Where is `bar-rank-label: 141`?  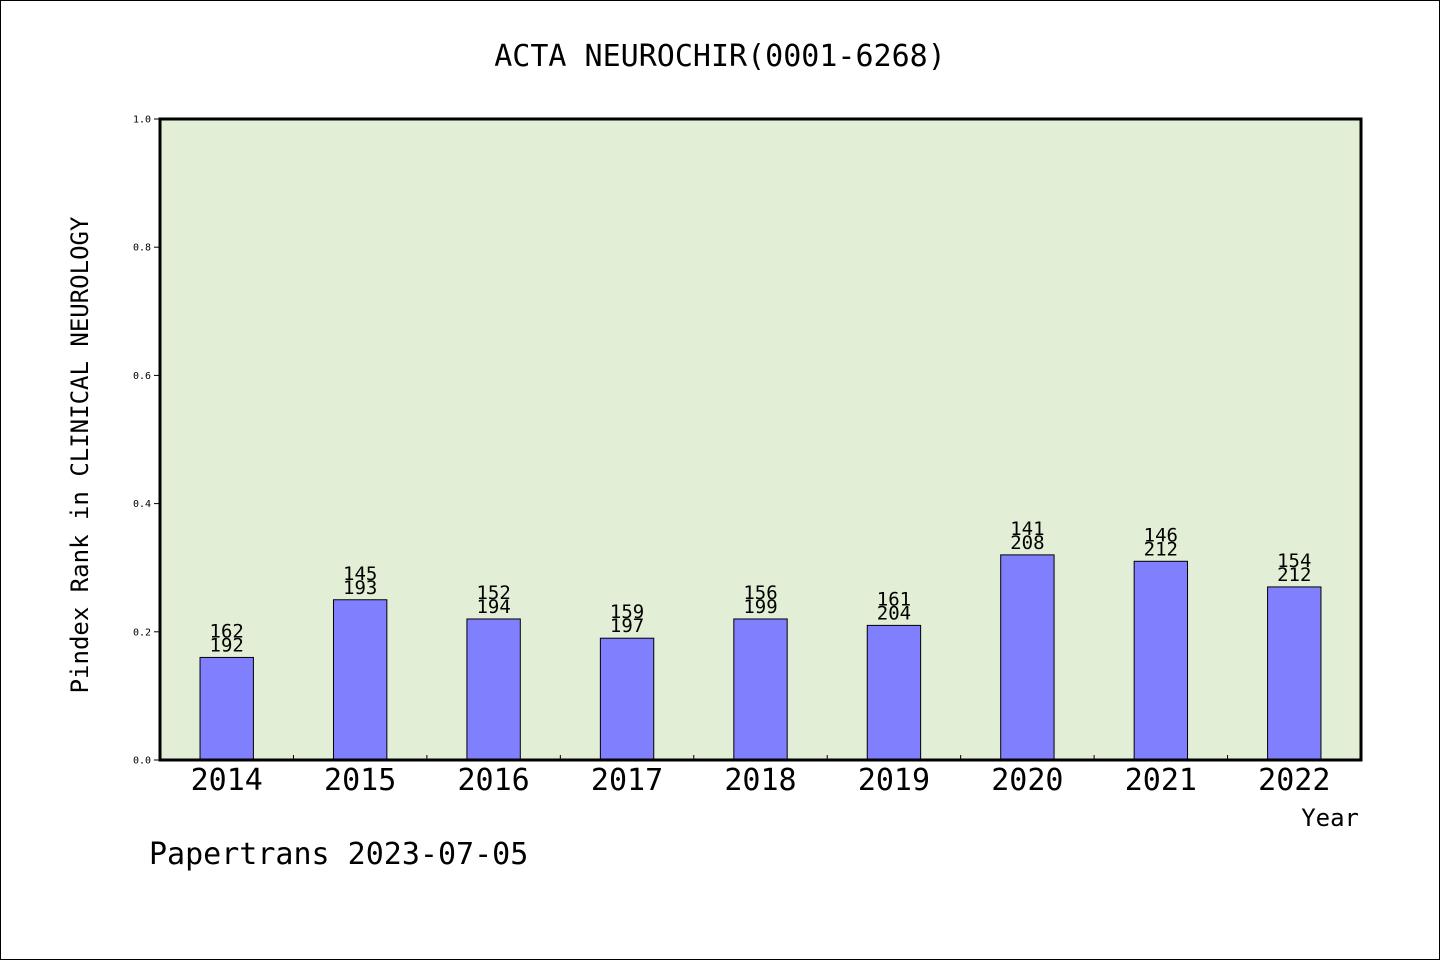 bar-rank-label: 141 is located at coordinates (1027, 529).